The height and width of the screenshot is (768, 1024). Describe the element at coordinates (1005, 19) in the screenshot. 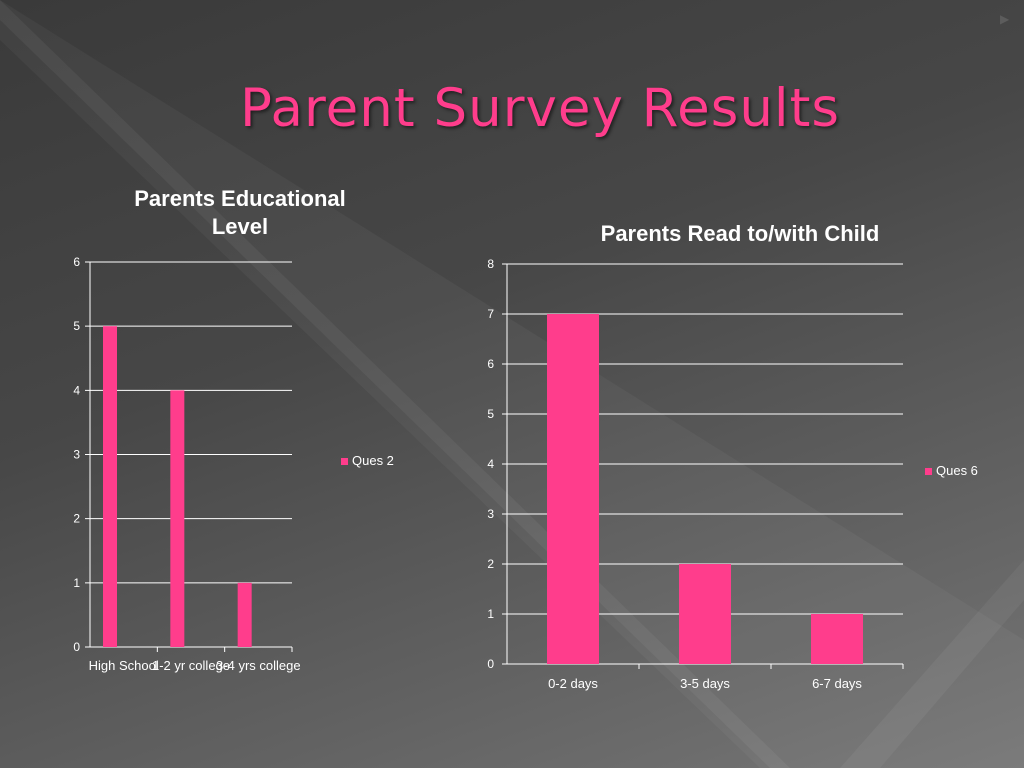

I see `triangle-right-icon: ▶` at that location.